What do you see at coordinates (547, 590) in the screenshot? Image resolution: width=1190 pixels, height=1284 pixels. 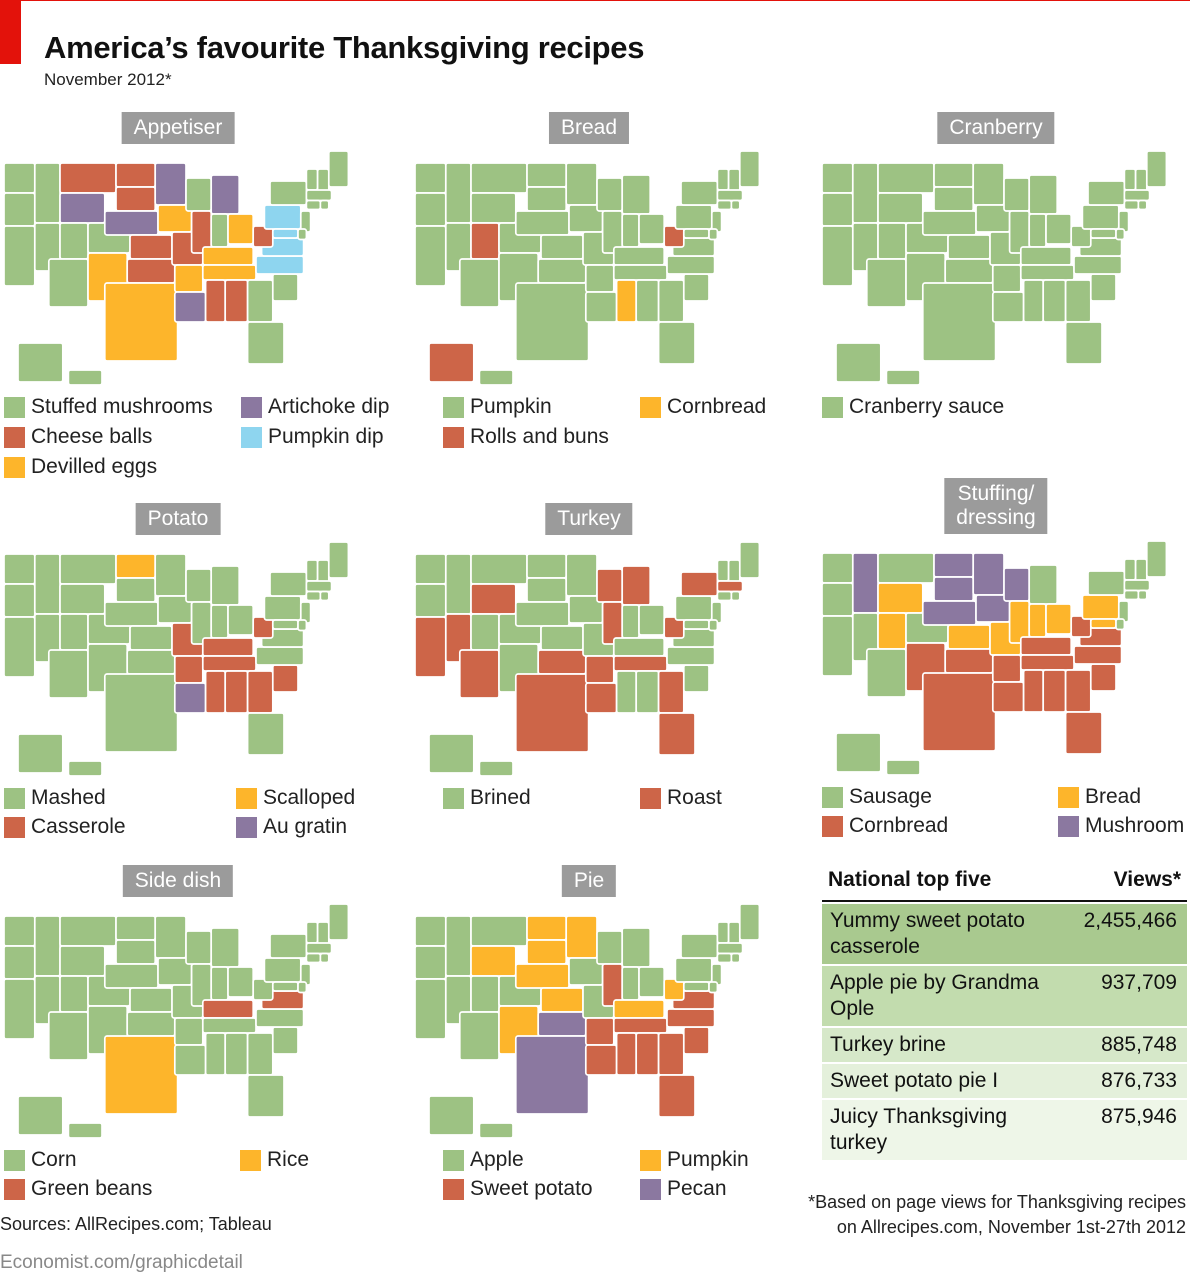 I see `state-sd` at bounding box center [547, 590].